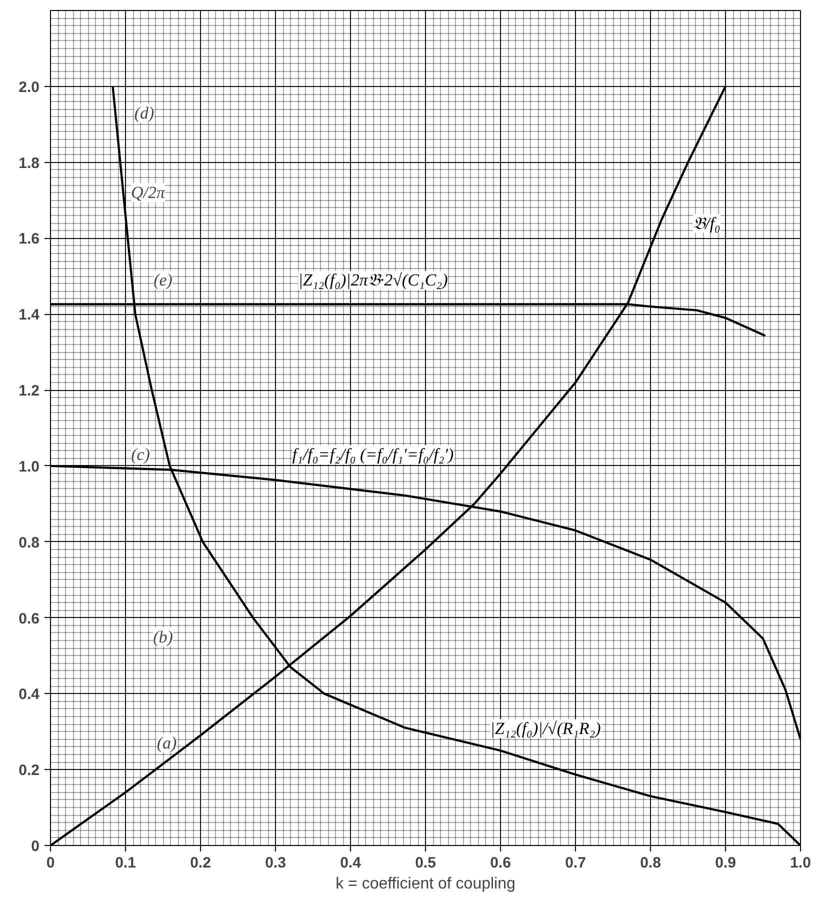 This screenshot has height=899, width=824. Describe the element at coordinates (725, 863) in the screenshot. I see `x-tick-label: 0.9` at that location.